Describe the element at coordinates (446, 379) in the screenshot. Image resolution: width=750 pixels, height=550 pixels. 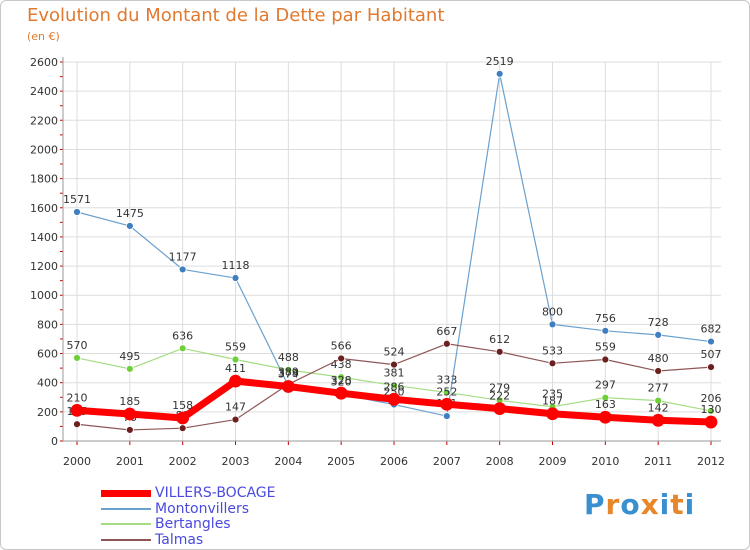
I see `data-label: 333` at that location.